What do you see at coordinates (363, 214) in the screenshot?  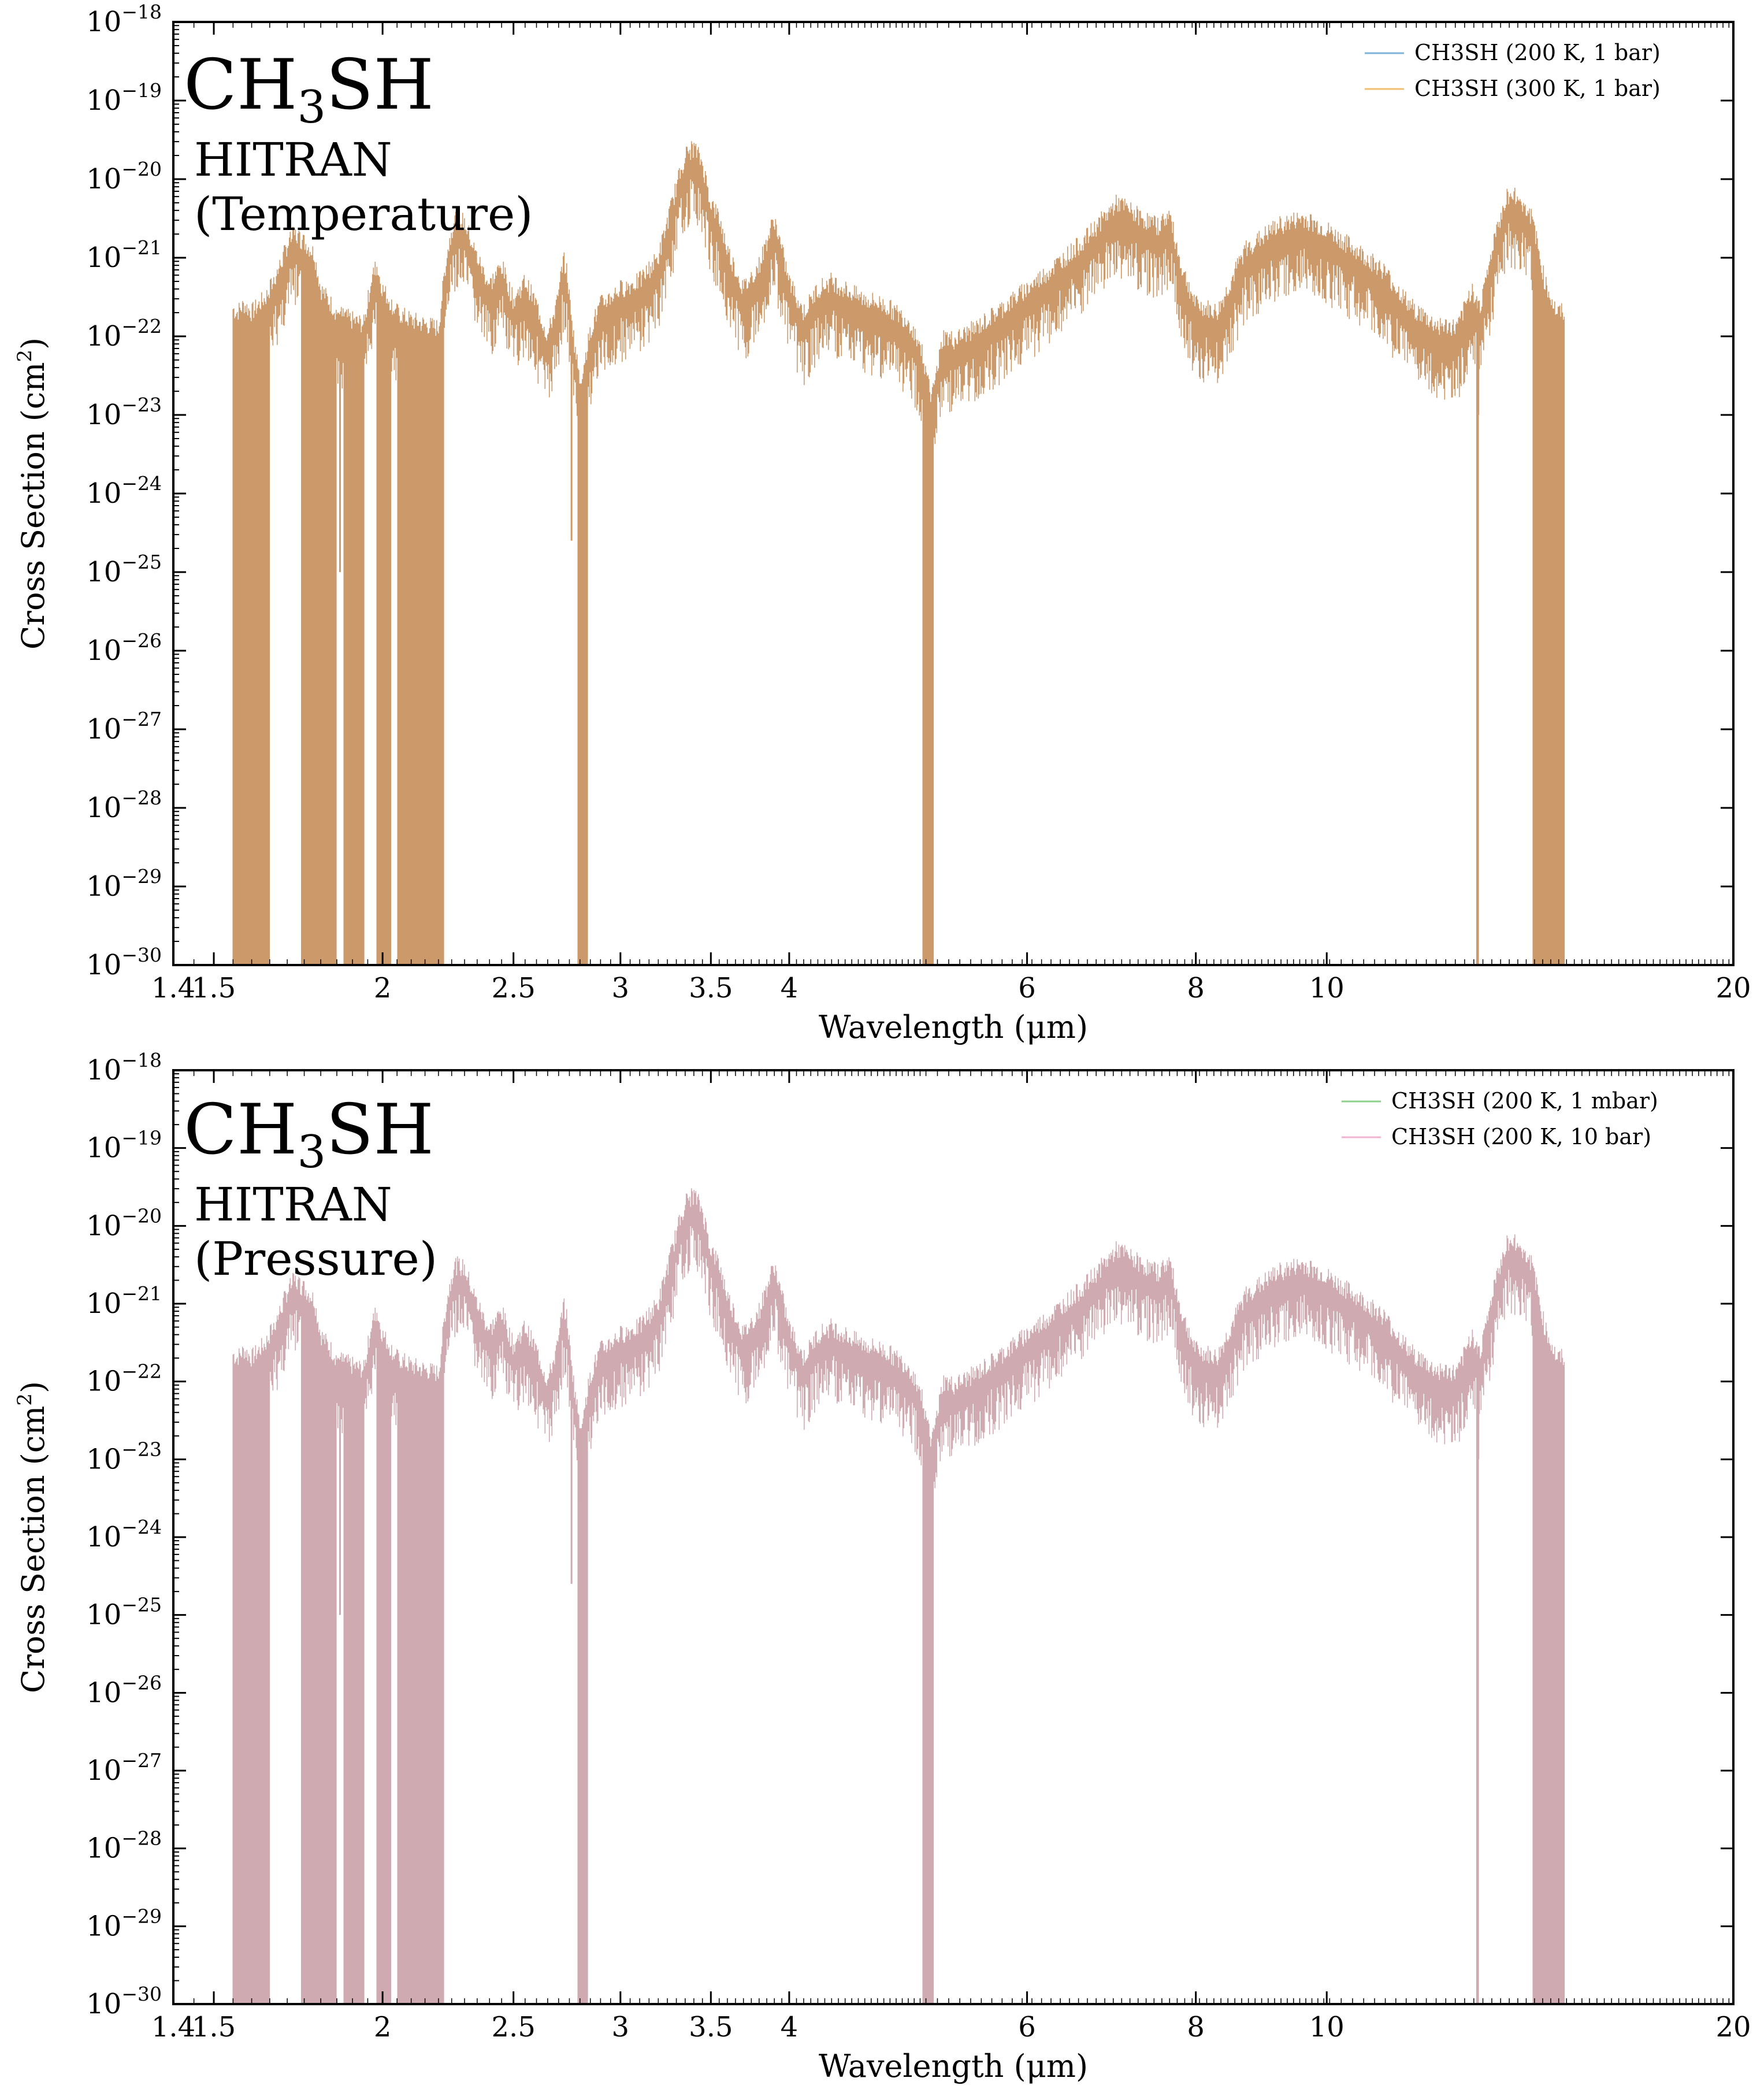 I see `variation-label: (Temperature)` at bounding box center [363, 214].